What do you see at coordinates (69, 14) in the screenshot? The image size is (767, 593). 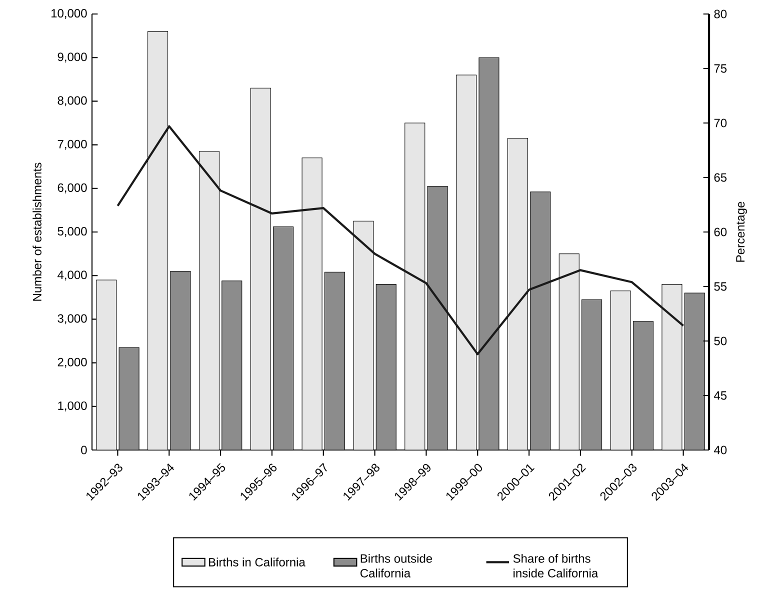 I see `y-tick-label: 10,000` at bounding box center [69, 14].